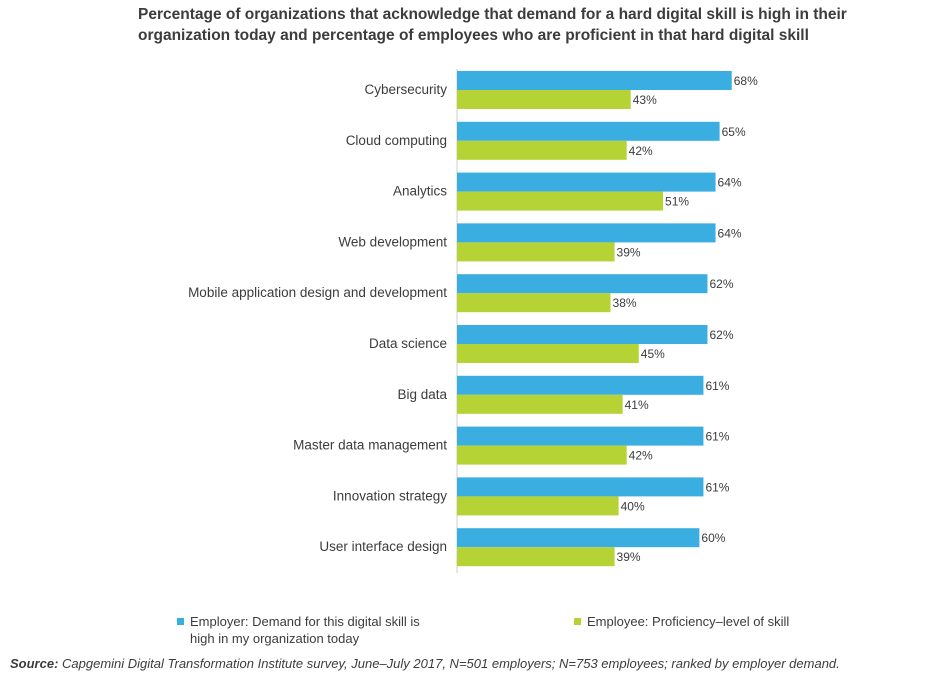 Image resolution: width=932 pixels, height=678 pixels. What do you see at coordinates (653, 354) in the screenshot?
I see `employee-value-label: 45%` at bounding box center [653, 354].